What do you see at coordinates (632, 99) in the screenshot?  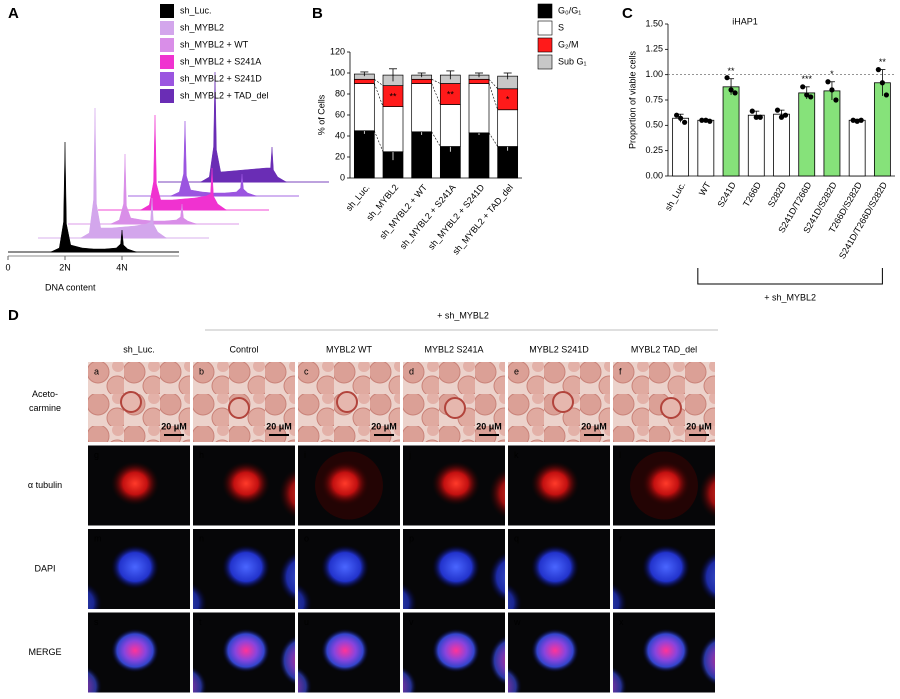 I see `y-axis-label: Proportion of viable cells` at bounding box center [632, 99].